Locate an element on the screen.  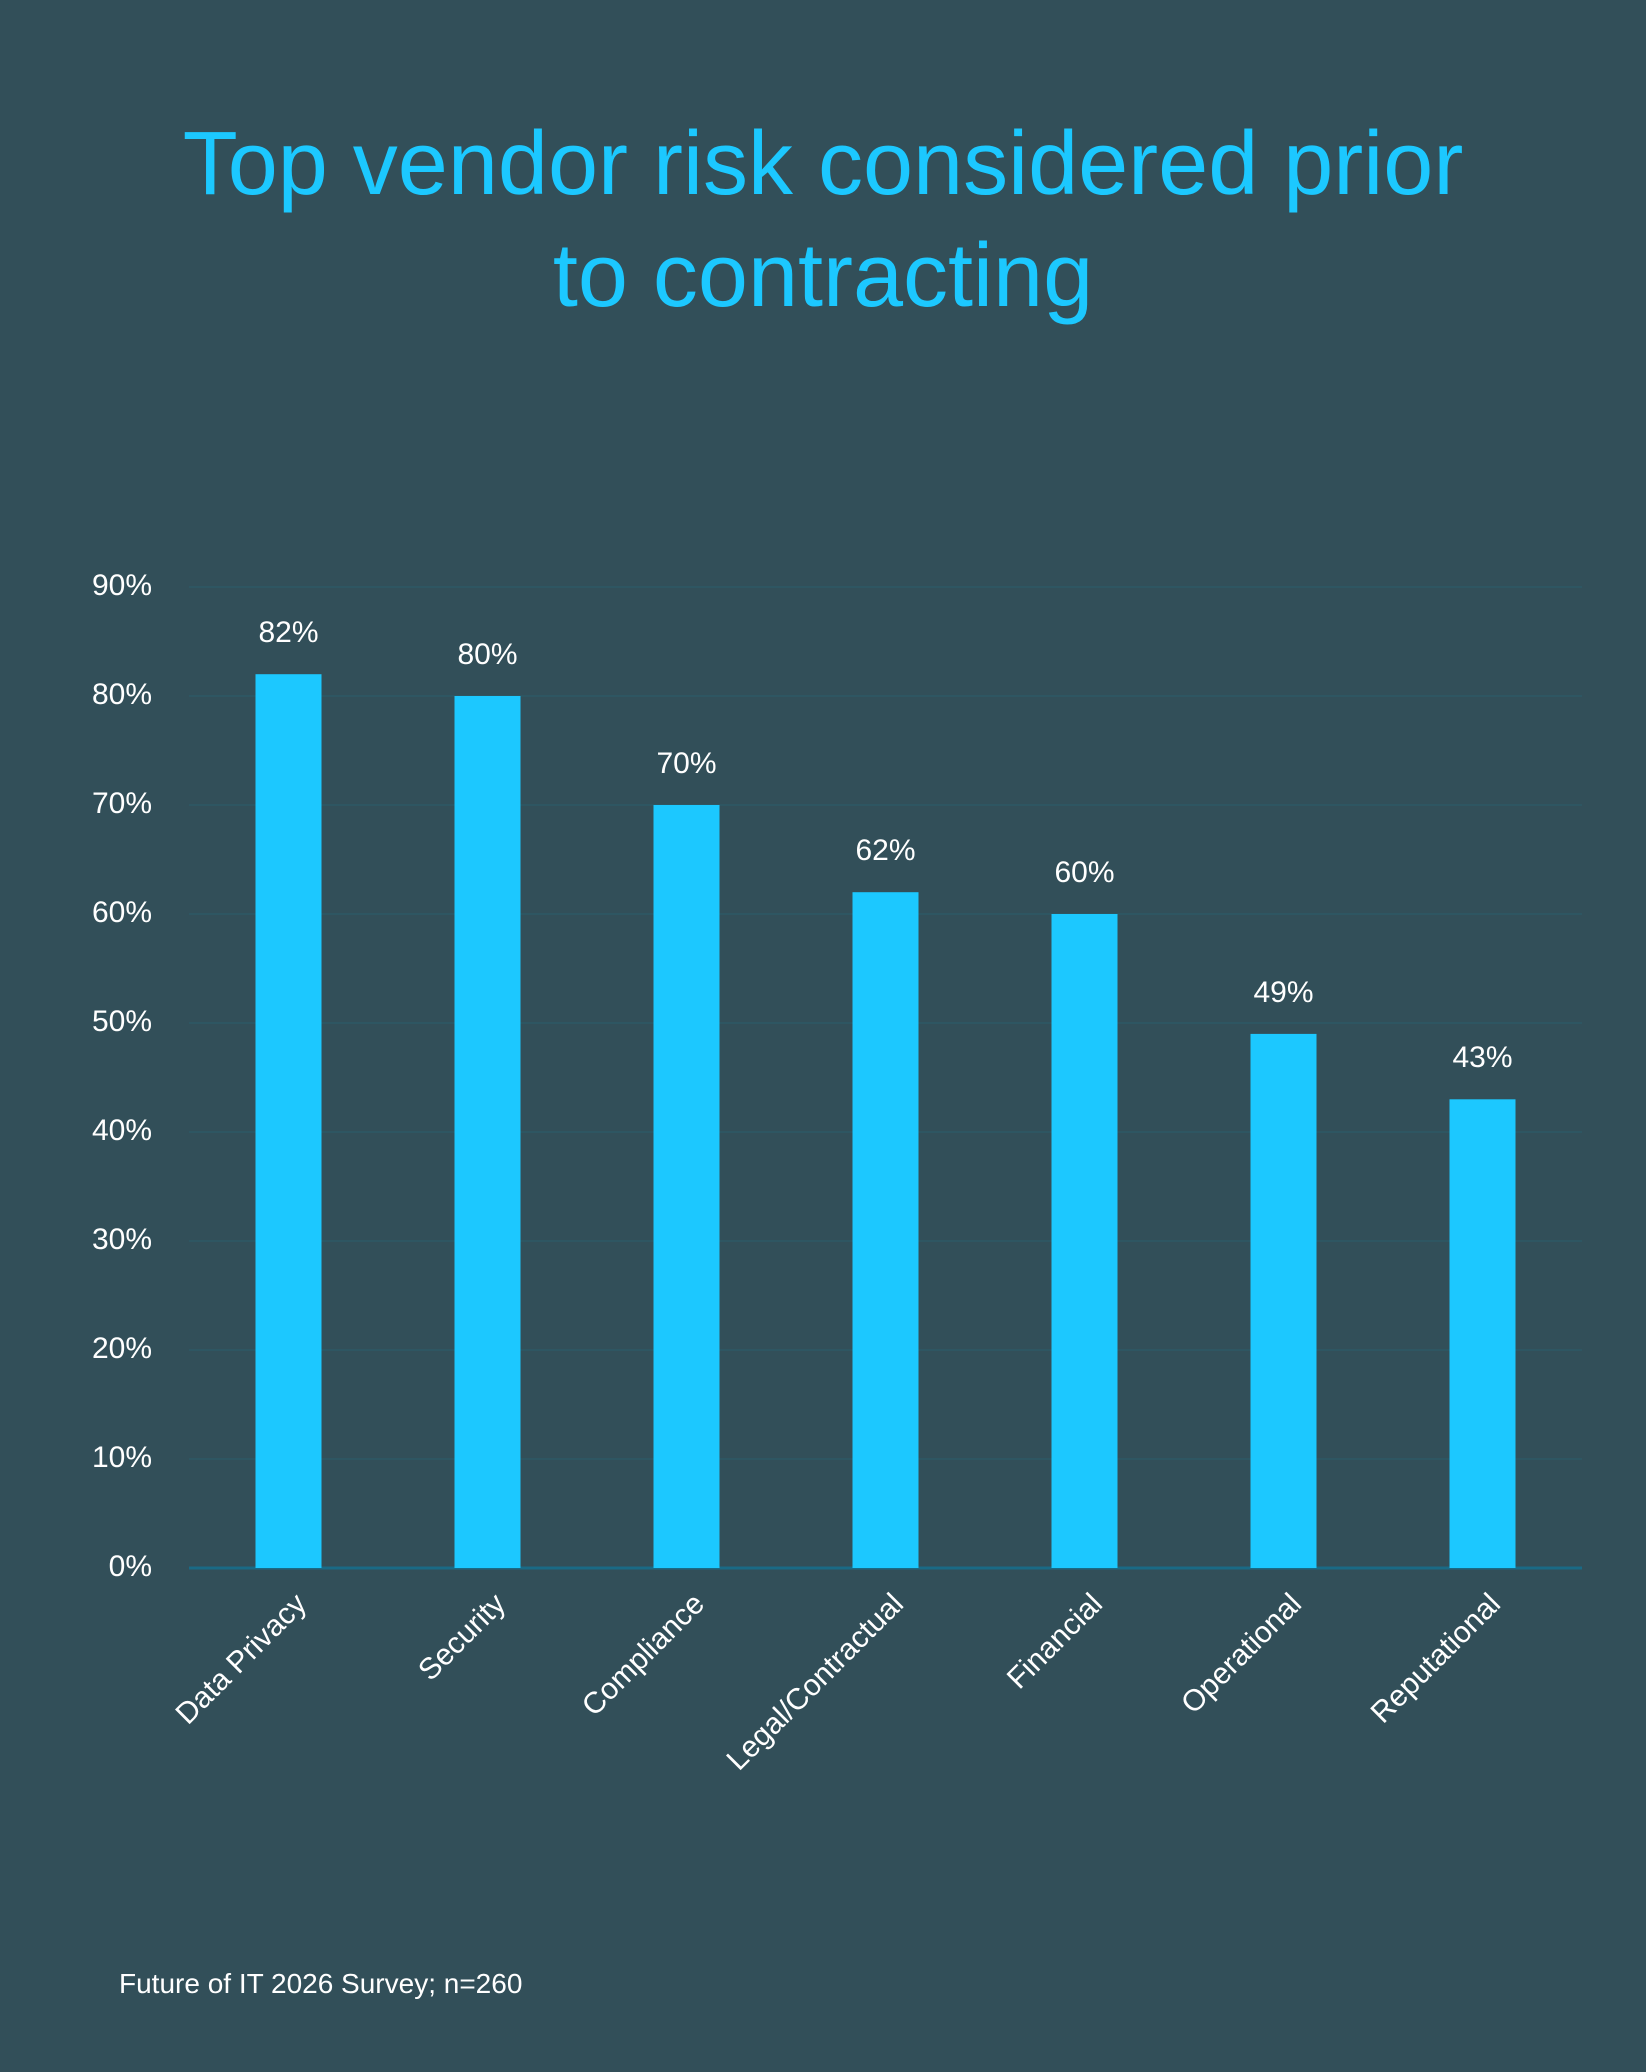
value-label: 70% is located at coordinates (686, 763).